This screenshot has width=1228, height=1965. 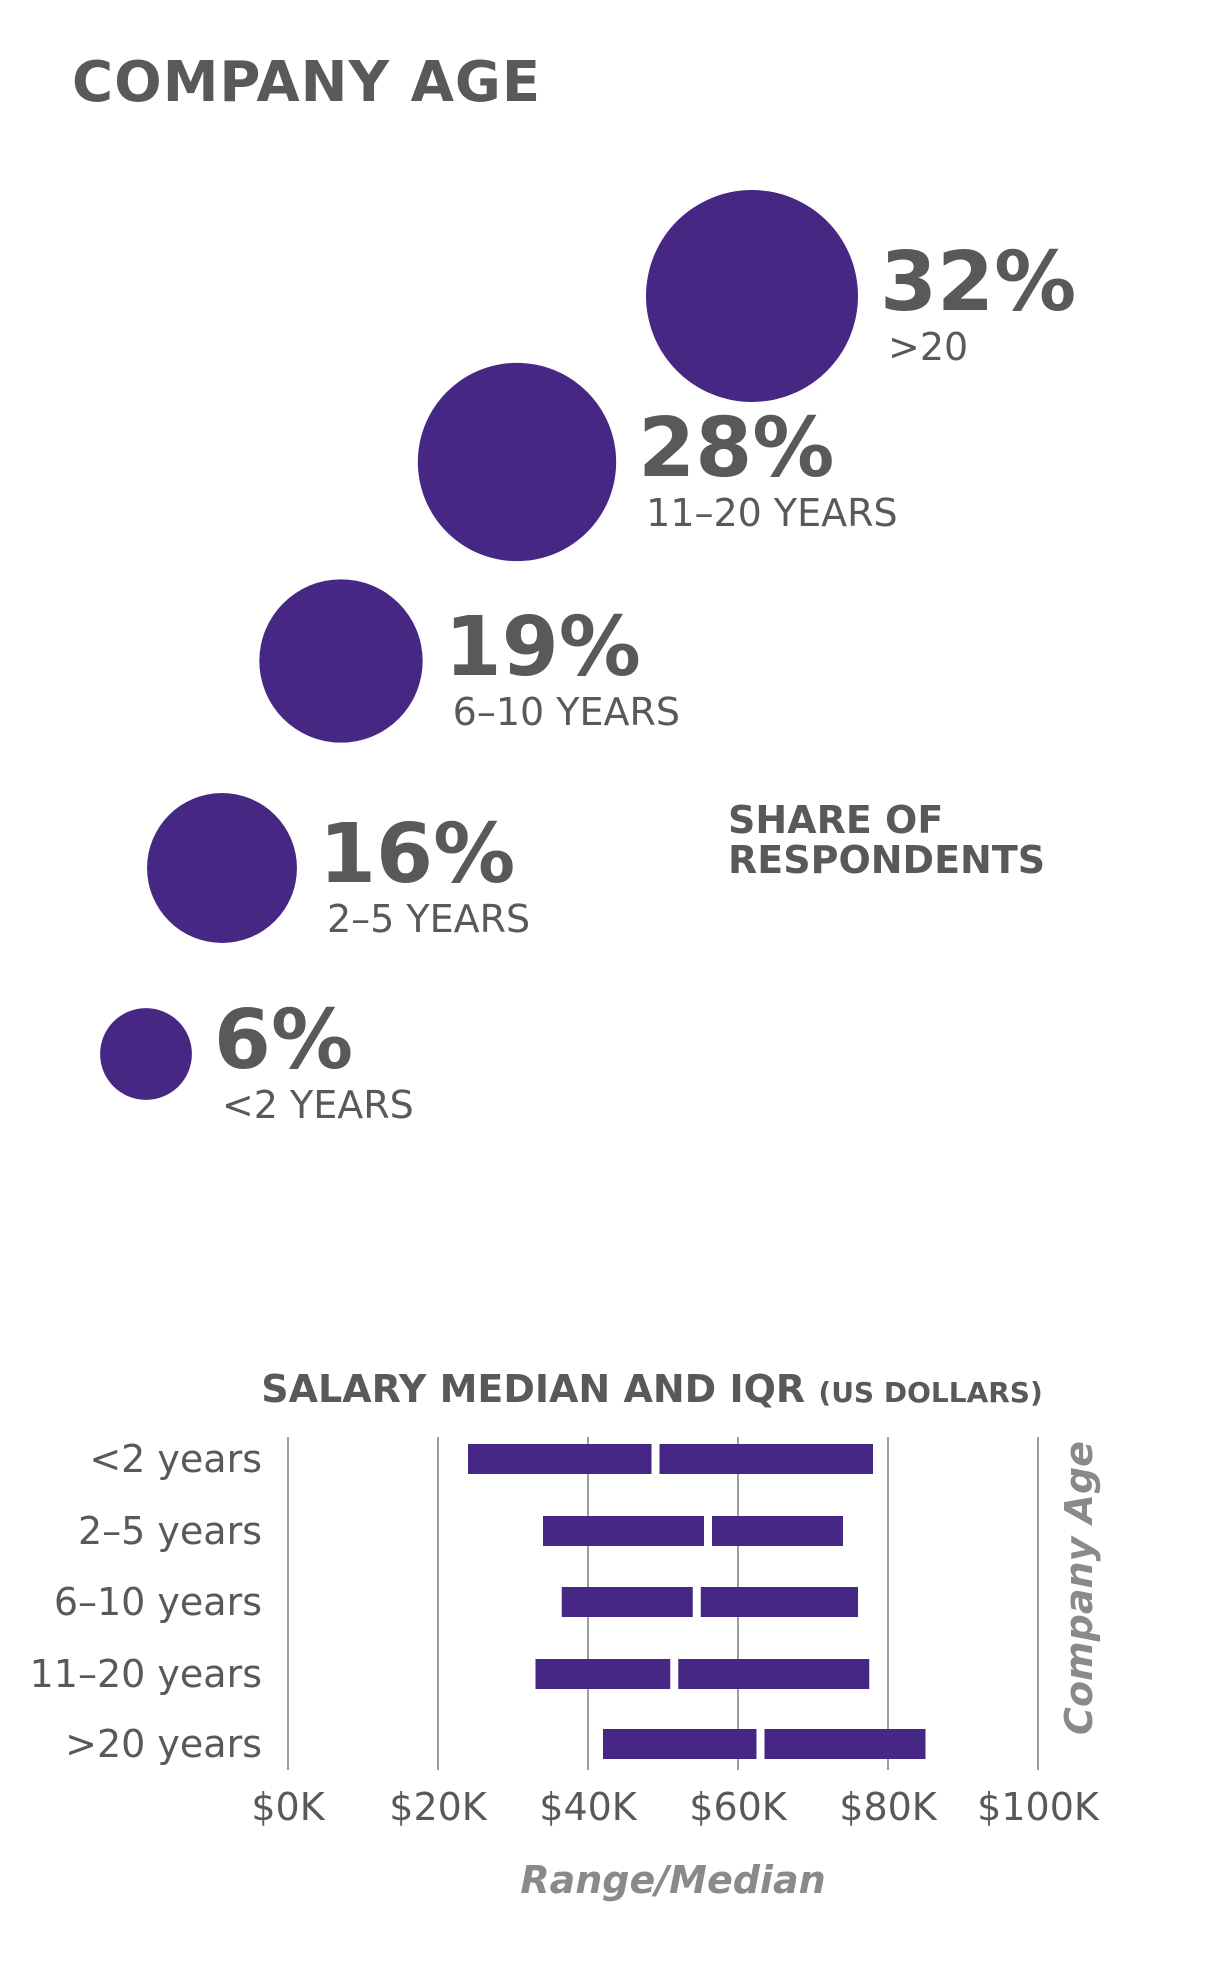 I want to click on bubble-value-label: 32%, so click(x=978, y=282).